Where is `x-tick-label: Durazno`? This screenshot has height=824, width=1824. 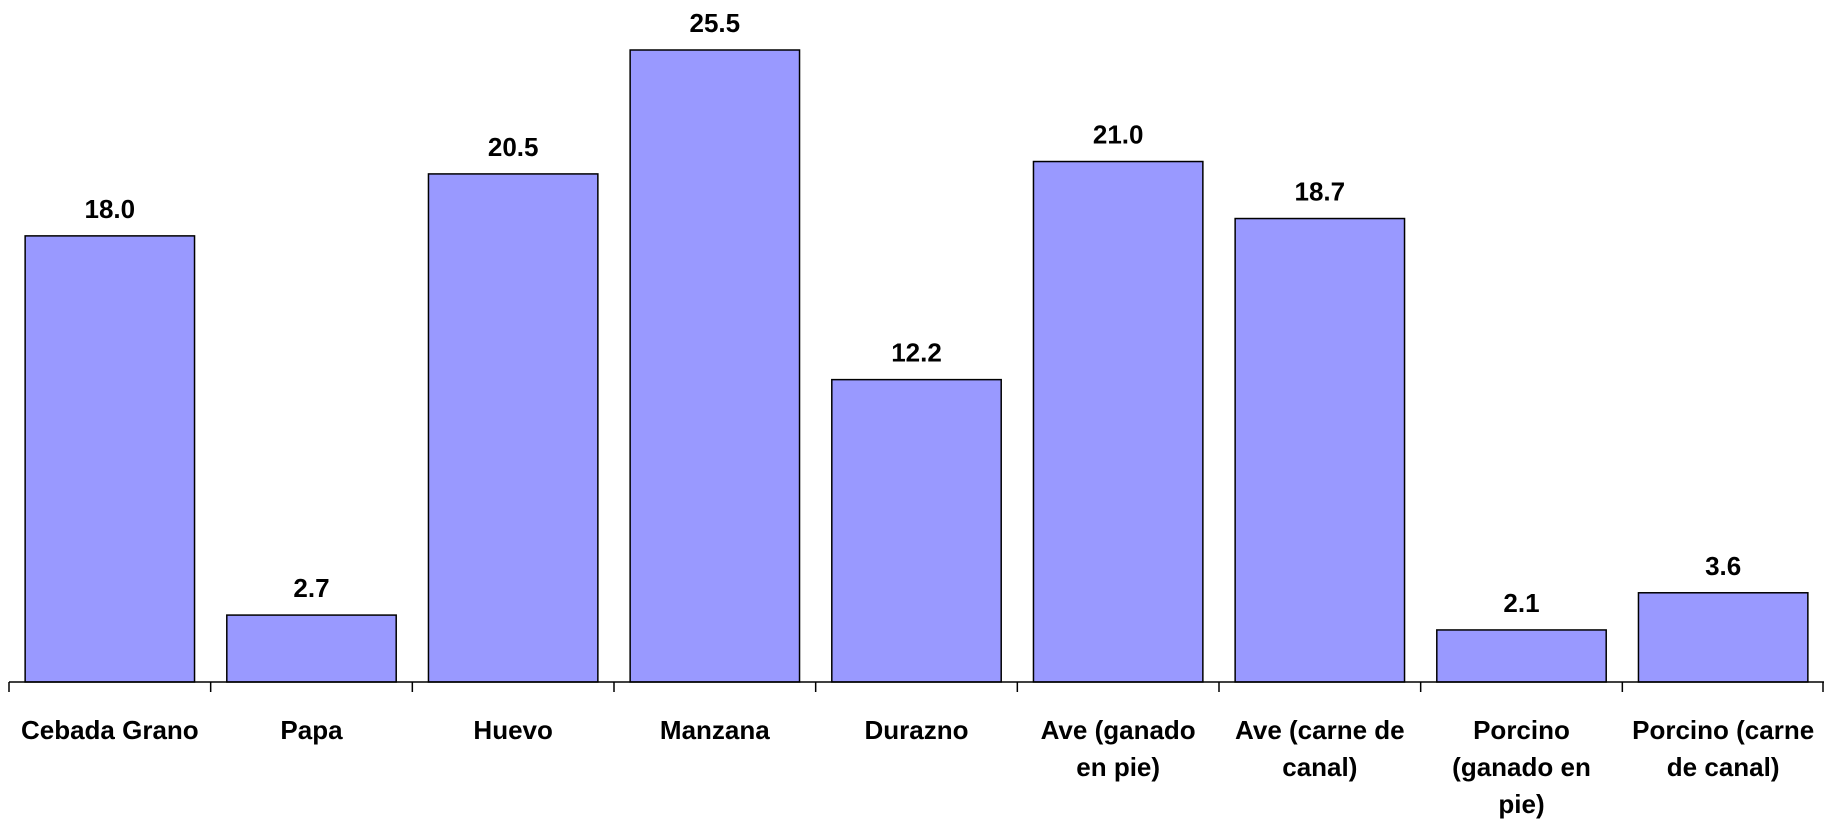 x-tick-label: Durazno is located at coordinates (916, 730).